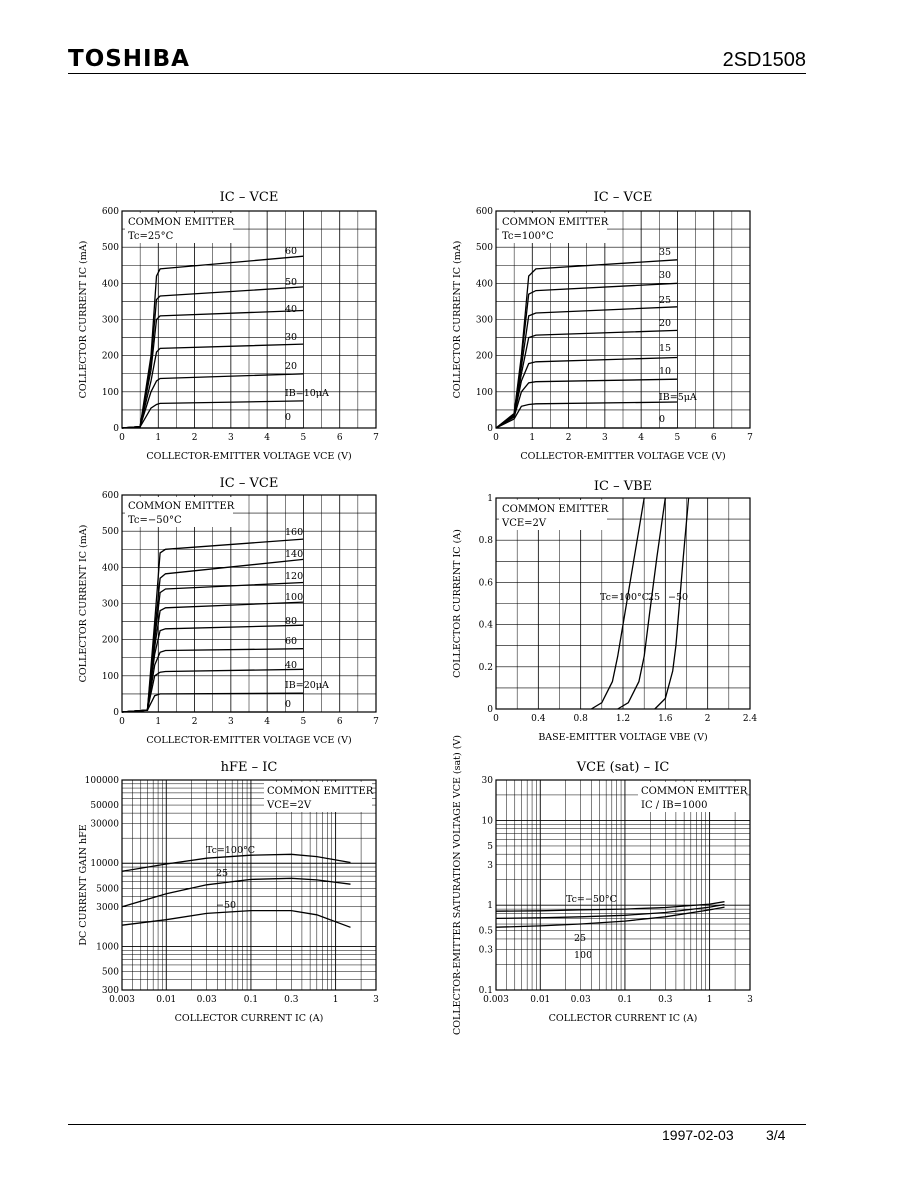  What do you see at coordinates (488, 781) in the screenshot?
I see `y-tick-label: 30` at bounding box center [488, 781].